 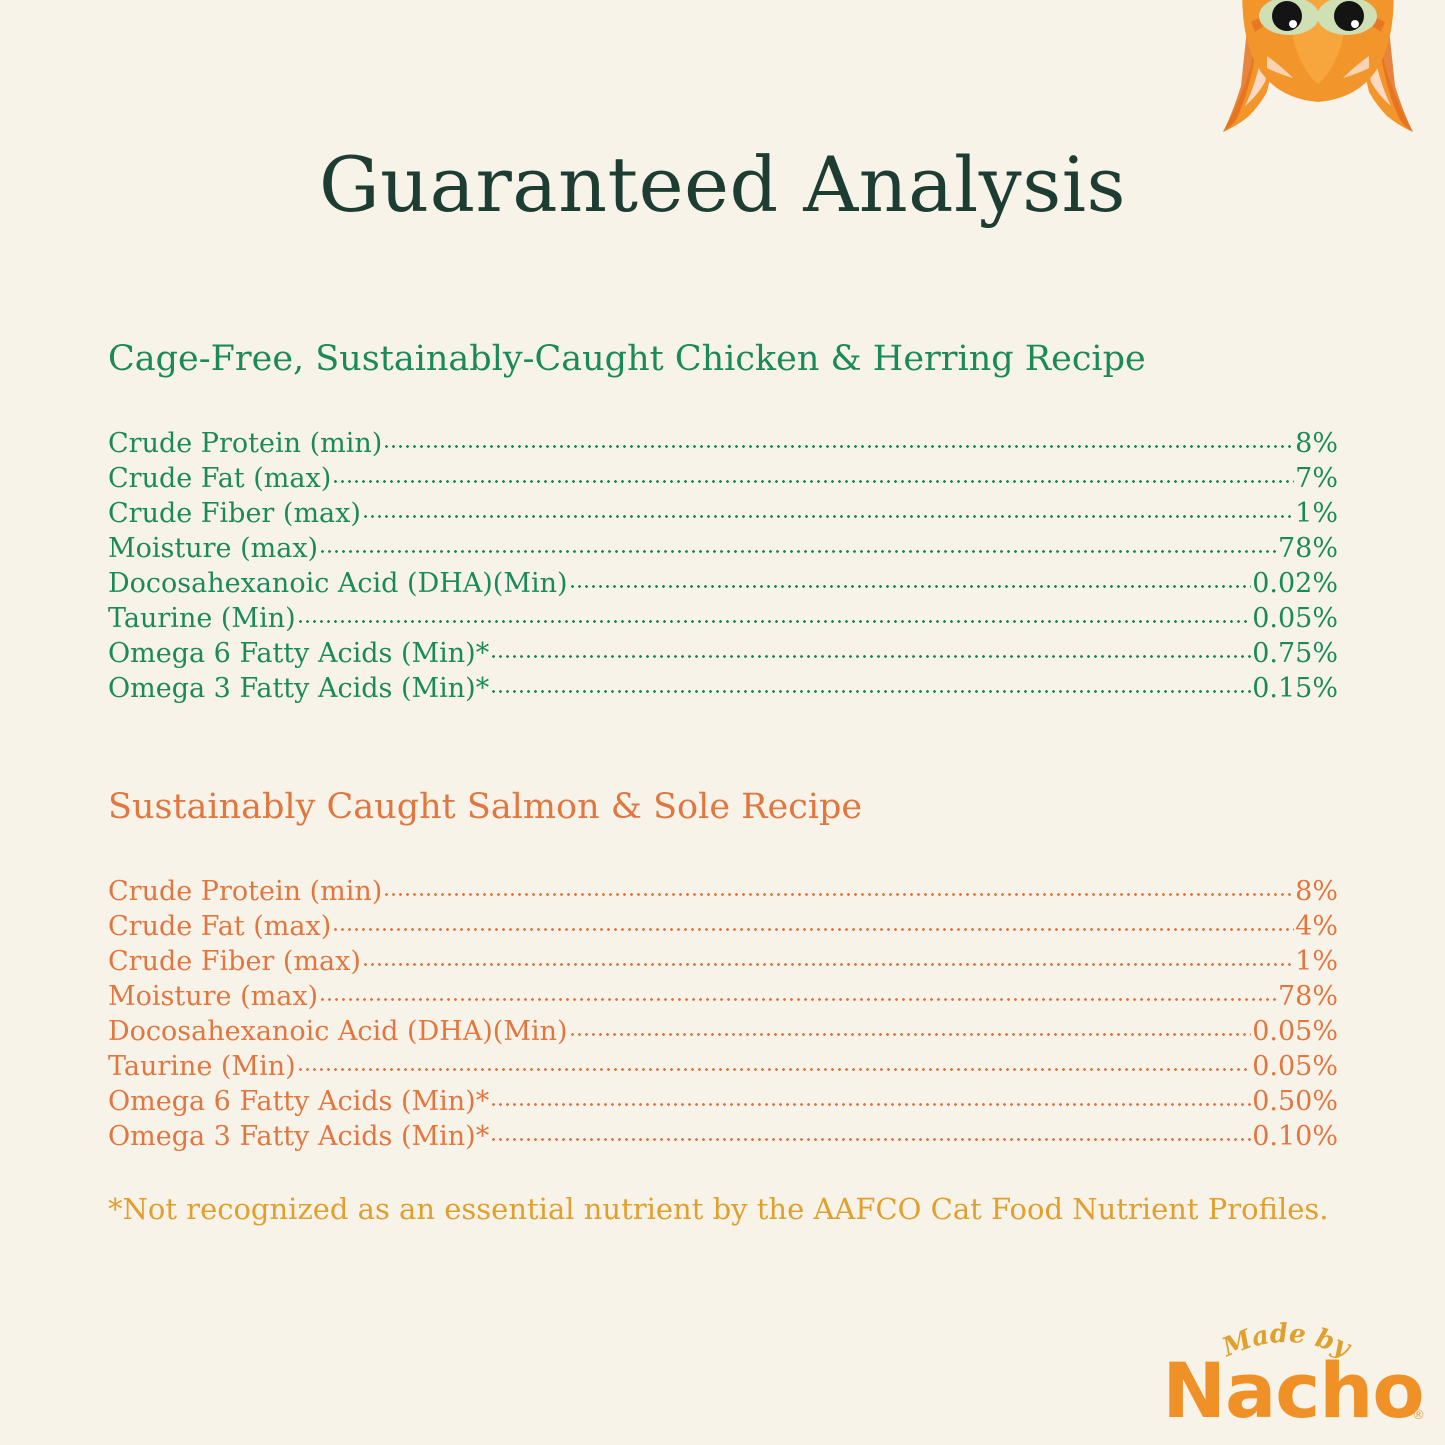 I want to click on nutrient-row: Omega 3 Fatty Acids (Min)* 0.10%, so click(x=723, y=1135).